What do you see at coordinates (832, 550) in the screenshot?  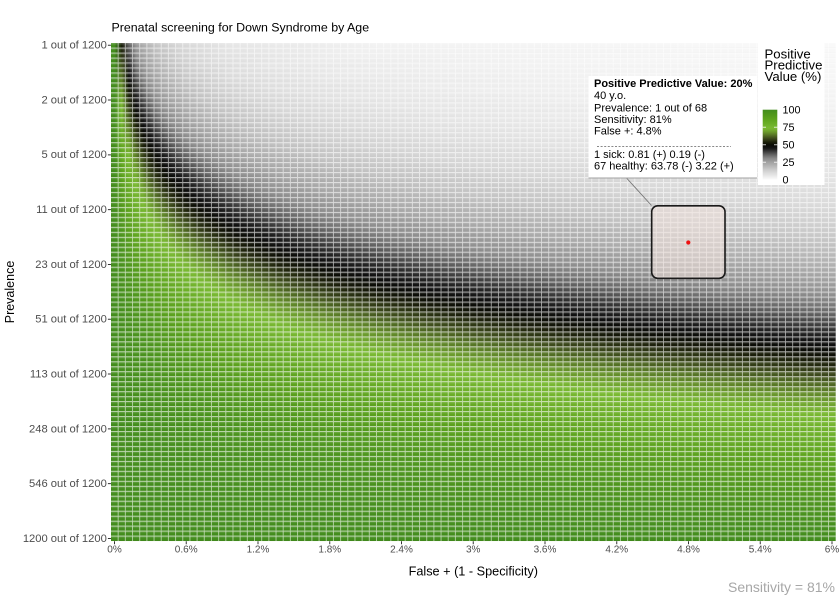 I see `svg-text: 6%` at bounding box center [832, 550].